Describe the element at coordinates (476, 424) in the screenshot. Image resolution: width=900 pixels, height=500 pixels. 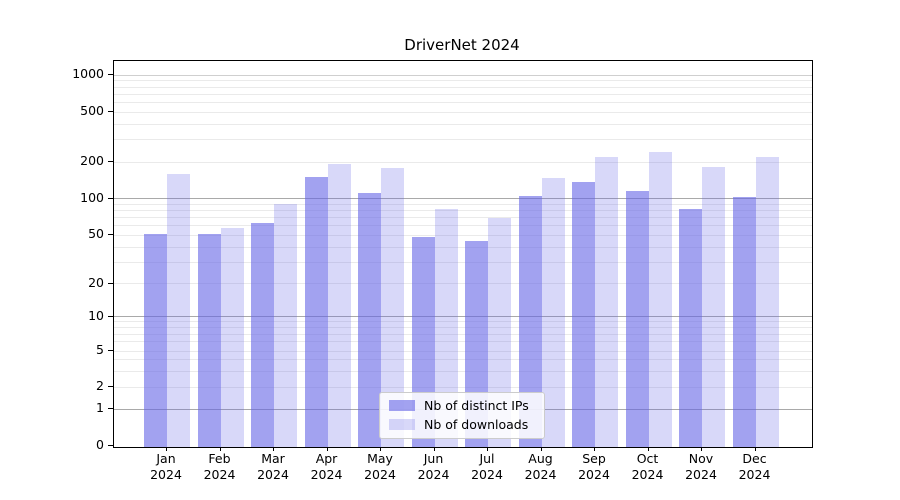
I see `legend-label: Nb of downloads` at that location.